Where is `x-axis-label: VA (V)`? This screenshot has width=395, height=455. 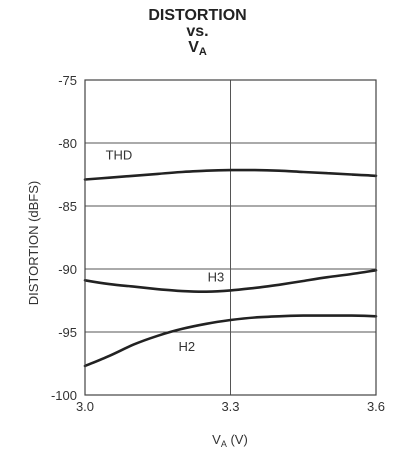 x-axis-label: VA (V) is located at coordinates (230, 440).